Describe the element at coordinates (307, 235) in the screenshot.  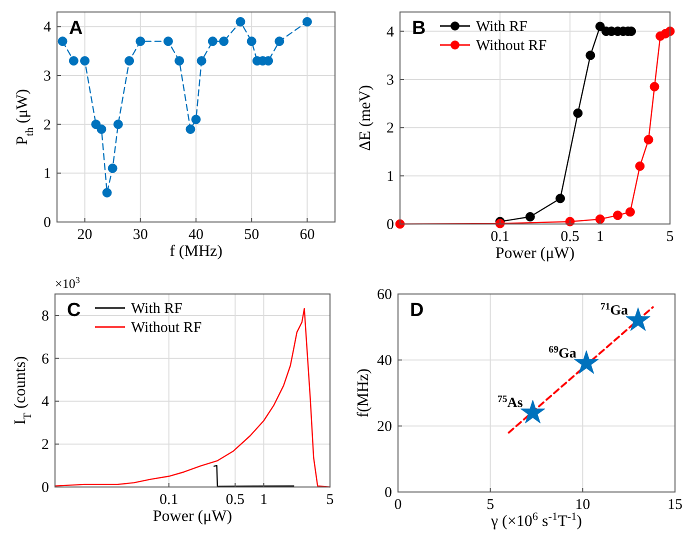
I see `x-tick-label: 60` at that location.